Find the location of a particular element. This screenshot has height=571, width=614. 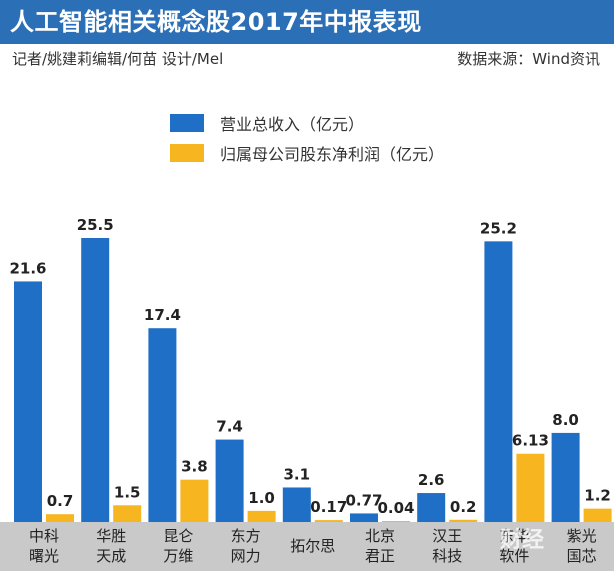

data-label-revenue: 25.2 is located at coordinates (498, 228).